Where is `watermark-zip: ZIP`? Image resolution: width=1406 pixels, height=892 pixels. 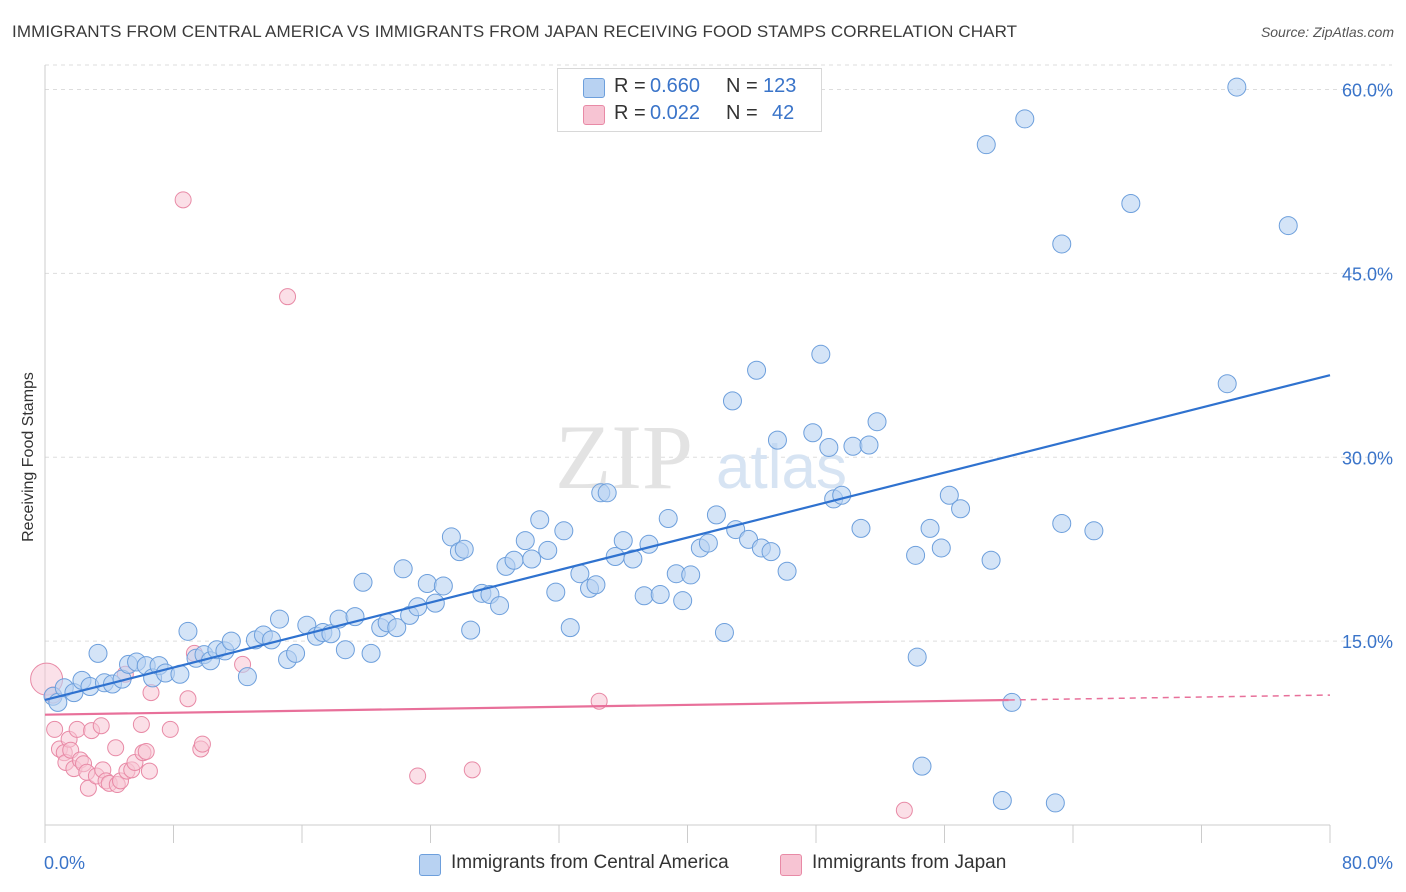 watermark-zip: ZIP is located at coordinates (624, 457).